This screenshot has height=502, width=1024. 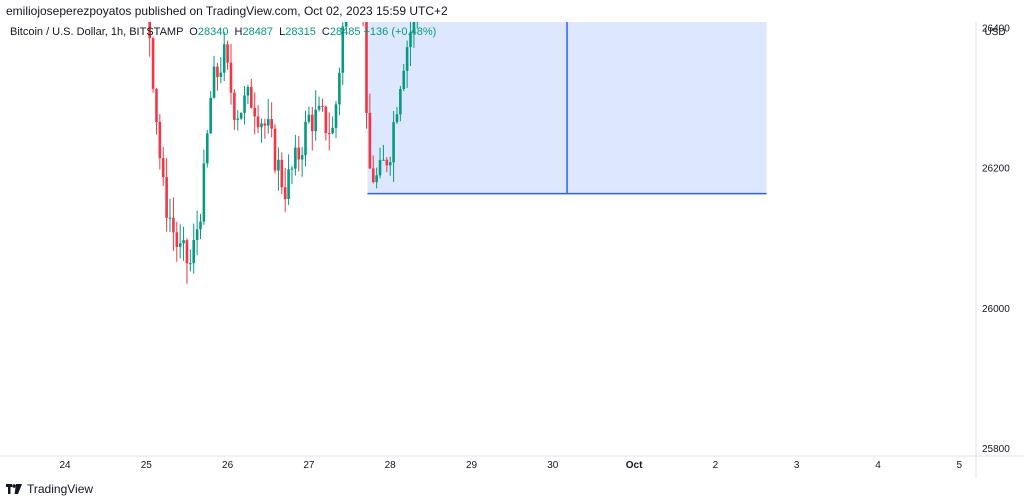 What do you see at coordinates (391, 465) in the screenshot?
I see `time-tick-label: 28` at bounding box center [391, 465].